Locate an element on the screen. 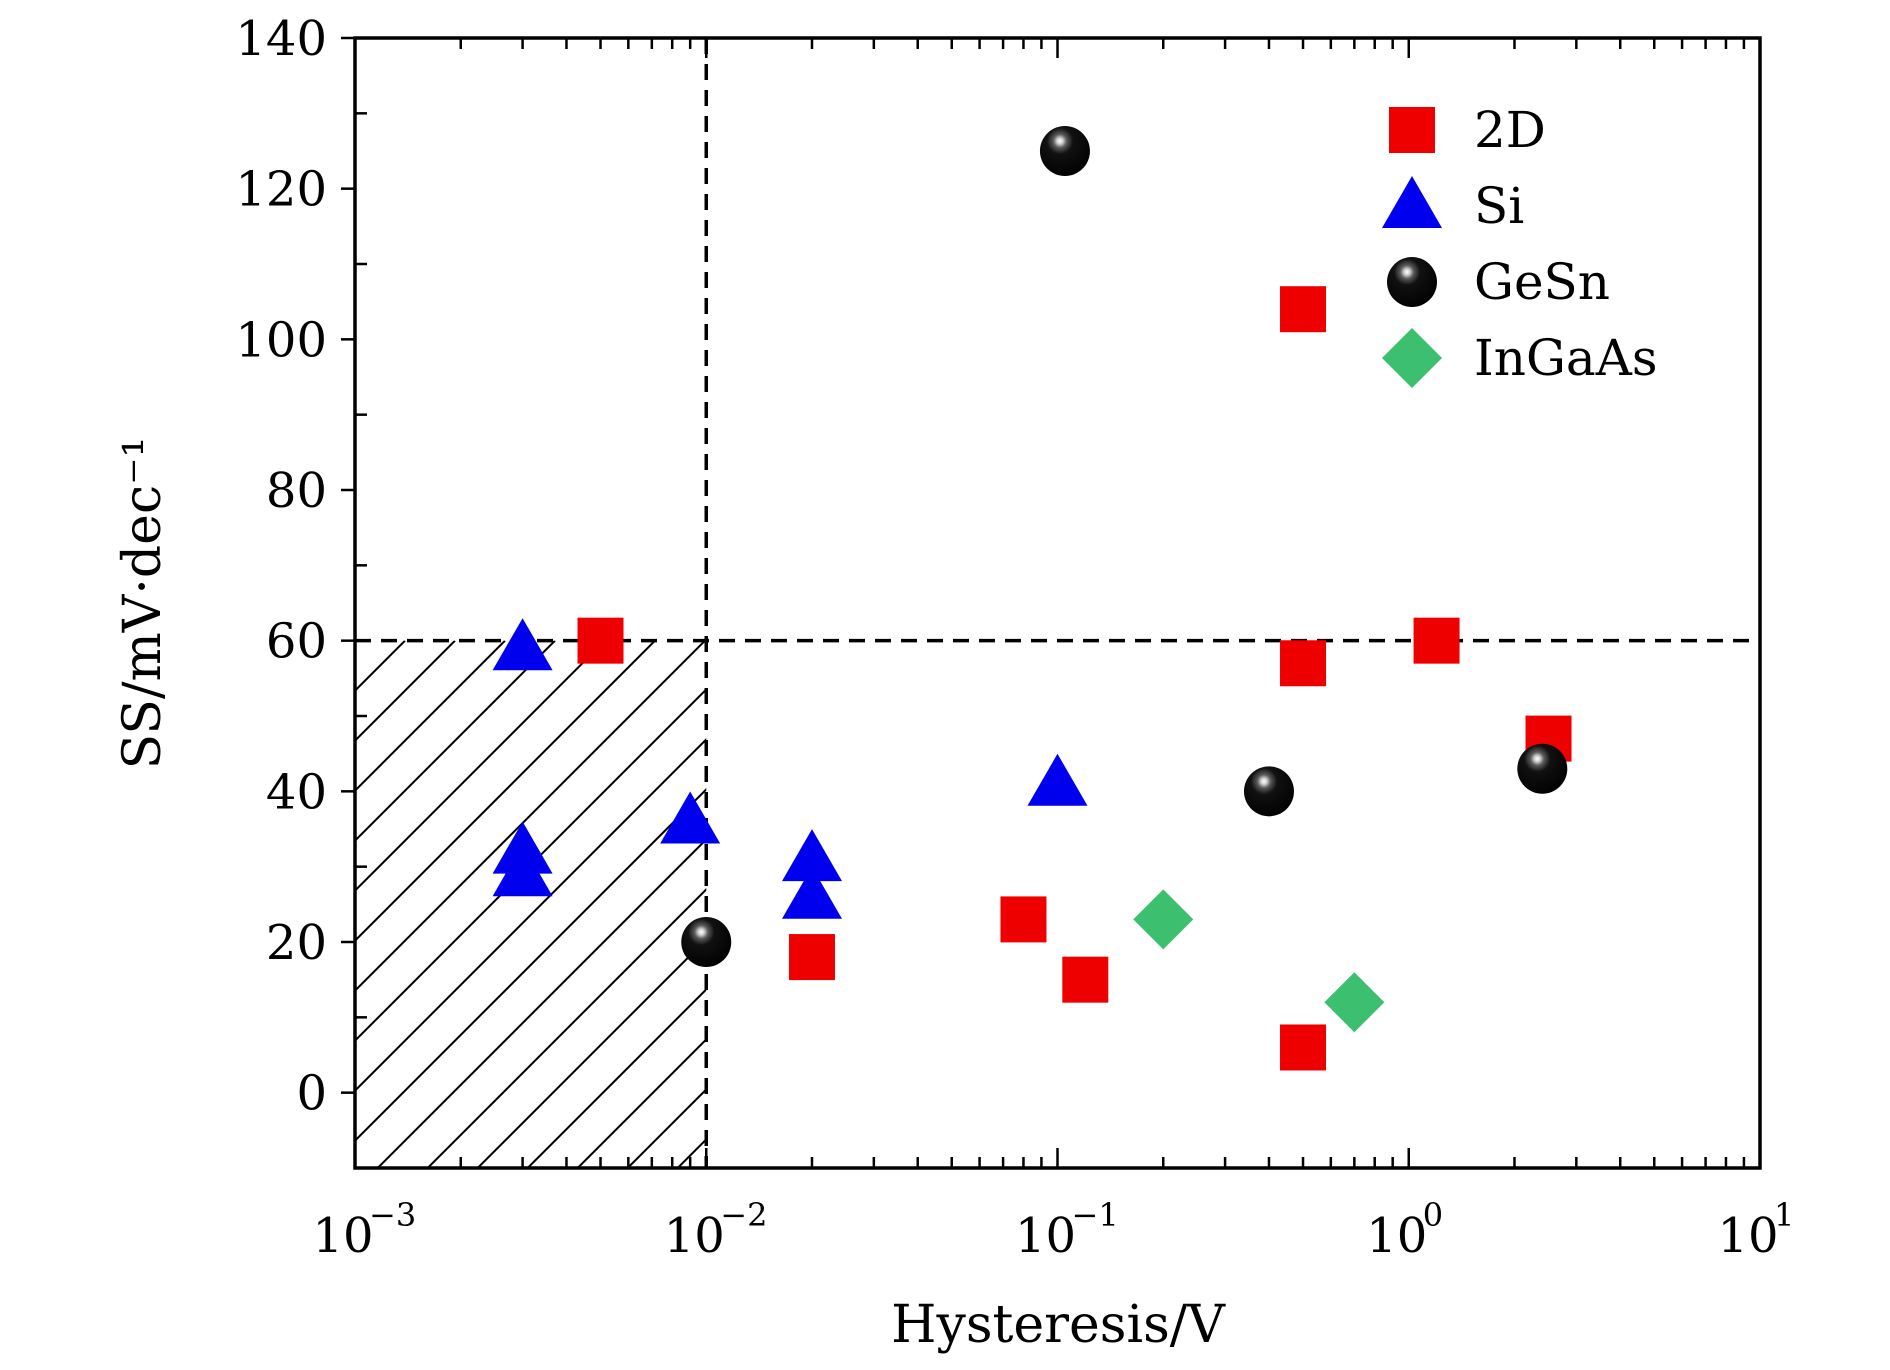  series-ingaas is located at coordinates (1259, 961).